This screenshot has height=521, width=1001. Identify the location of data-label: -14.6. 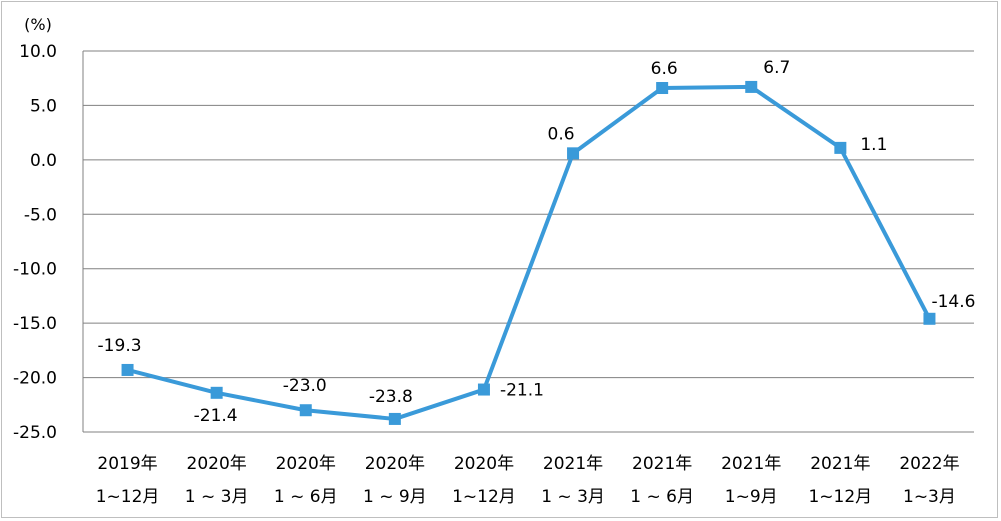
(953, 302).